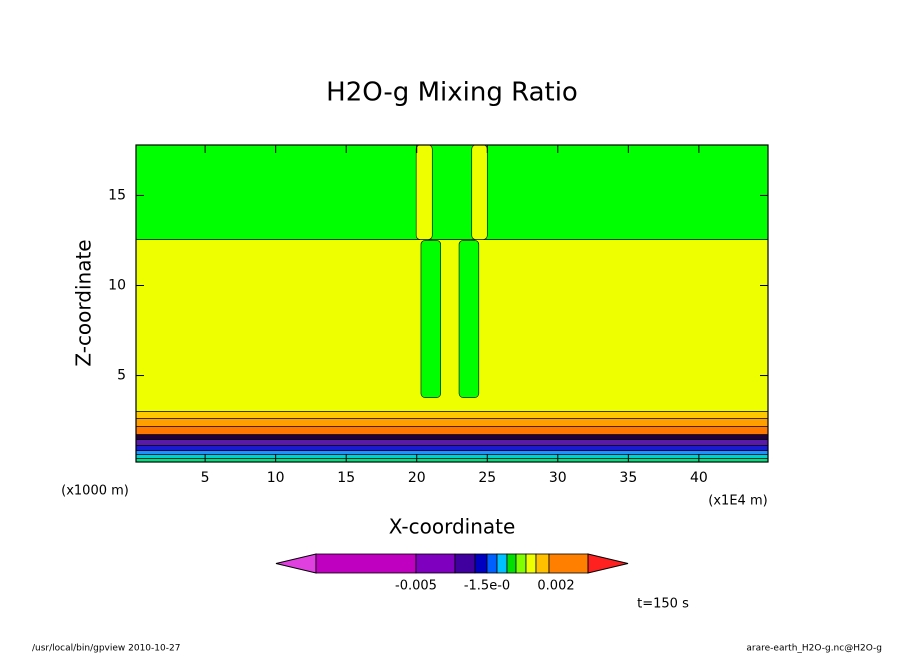 The height and width of the screenshot is (654, 904). Describe the element at coordinates (276, 478) in the screenshot. I see `x-tick-label: 10` at that location.